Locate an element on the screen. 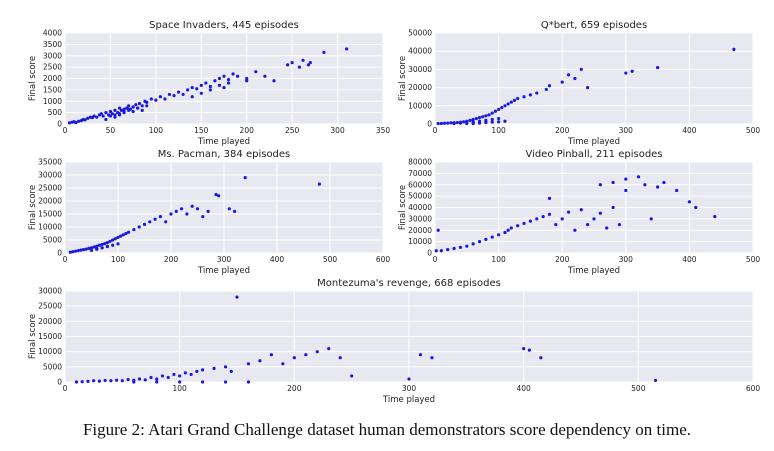 This screenshot has width=774, height=451. x-tick-label: 200 is located at coordinates (294, 388).